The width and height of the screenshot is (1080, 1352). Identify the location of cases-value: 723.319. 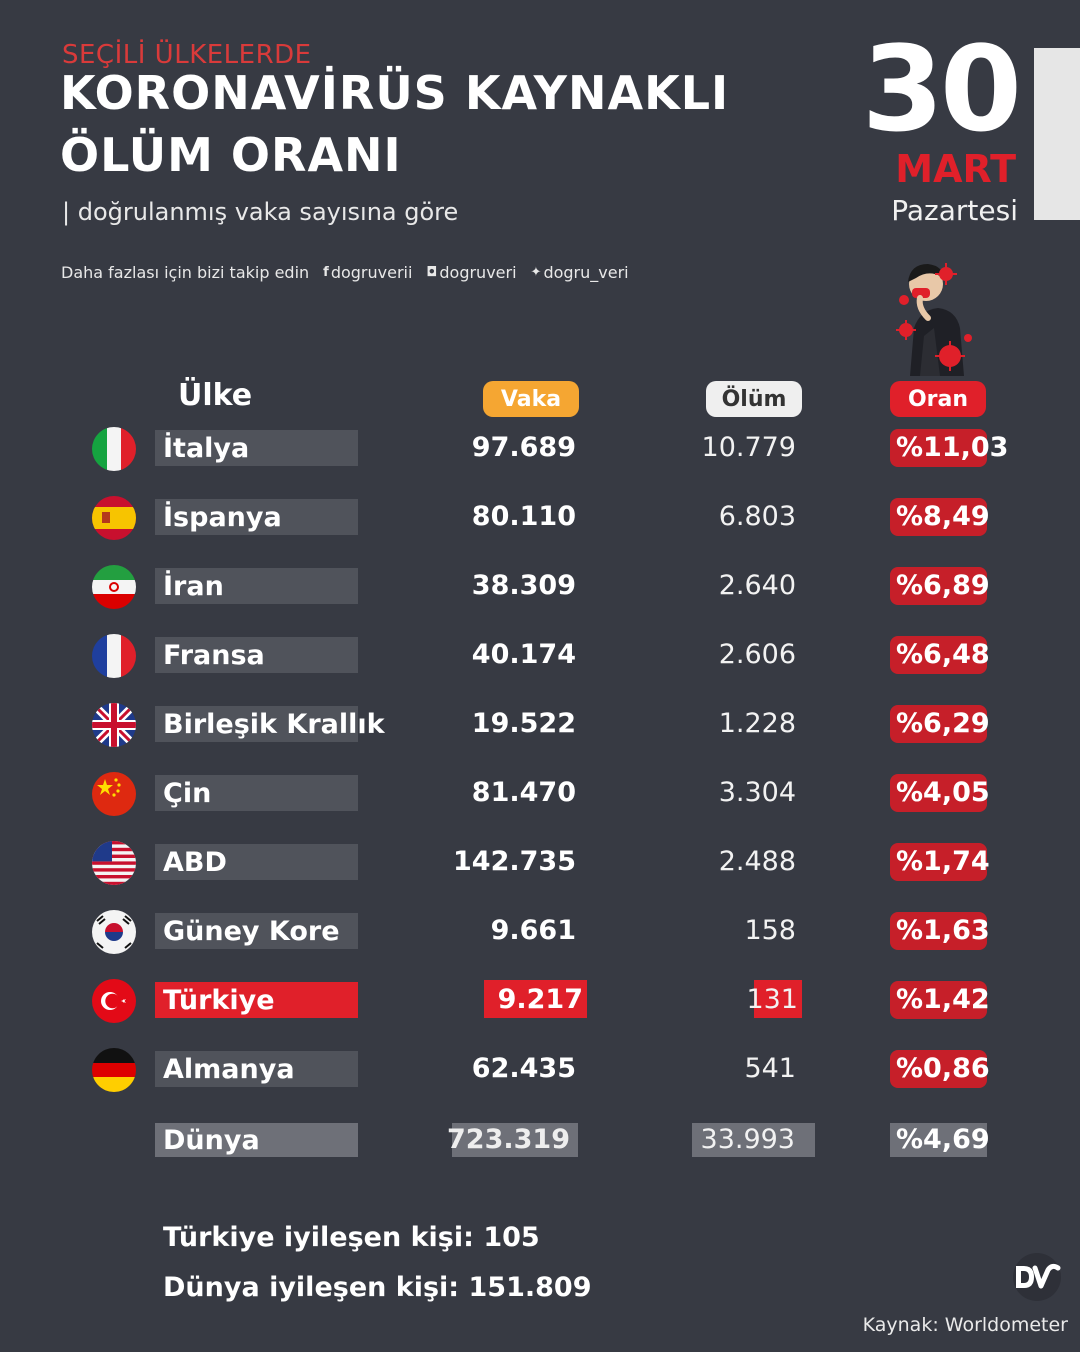
(508, 1139).